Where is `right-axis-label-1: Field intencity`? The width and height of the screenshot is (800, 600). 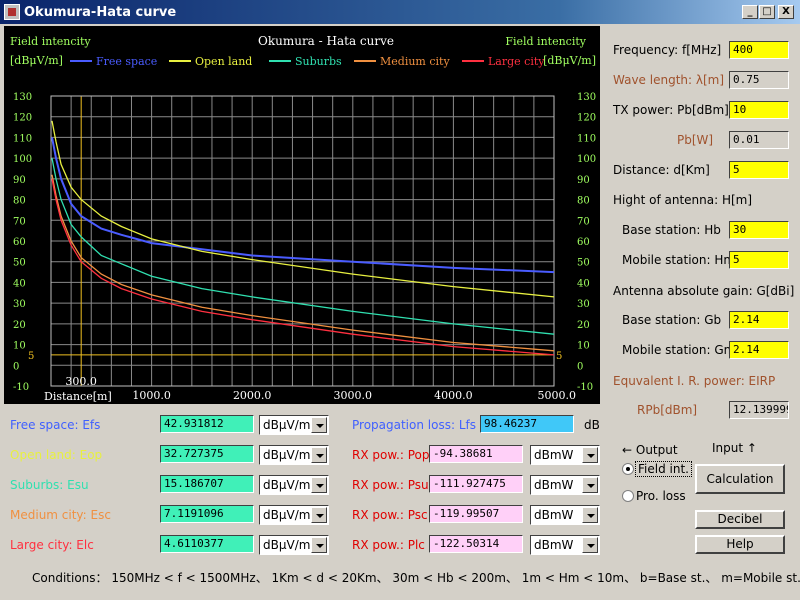
right-axis-label-1: Field intencity is located at coordinates (545, 41).